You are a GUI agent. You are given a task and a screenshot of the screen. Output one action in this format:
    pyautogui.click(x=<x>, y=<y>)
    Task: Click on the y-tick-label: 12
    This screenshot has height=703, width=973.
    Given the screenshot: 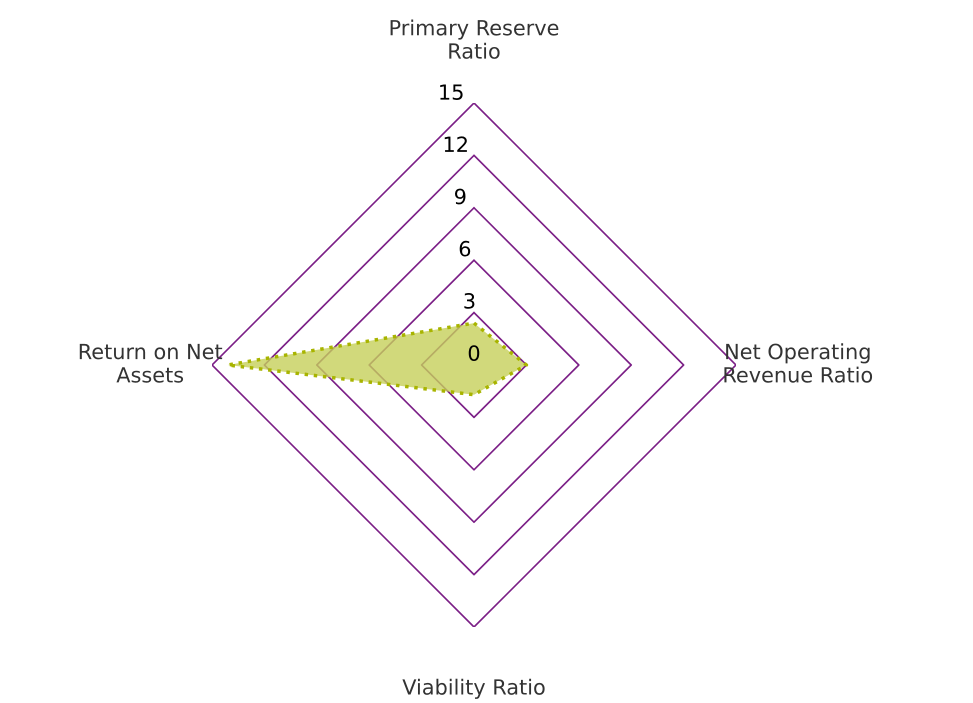 What is the action you would take?
    pyautogui.click(x=455, y=144)
    